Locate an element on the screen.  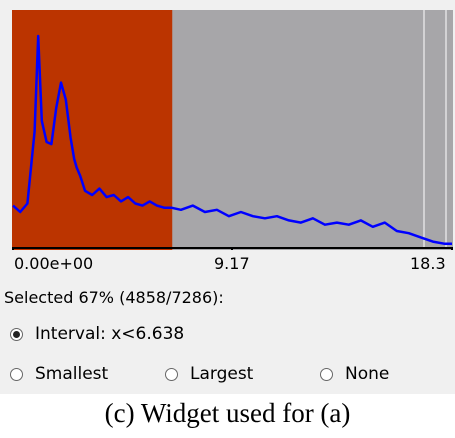
figure-caption: (c) Widget used for (a) is located at coordinates (227, 413).